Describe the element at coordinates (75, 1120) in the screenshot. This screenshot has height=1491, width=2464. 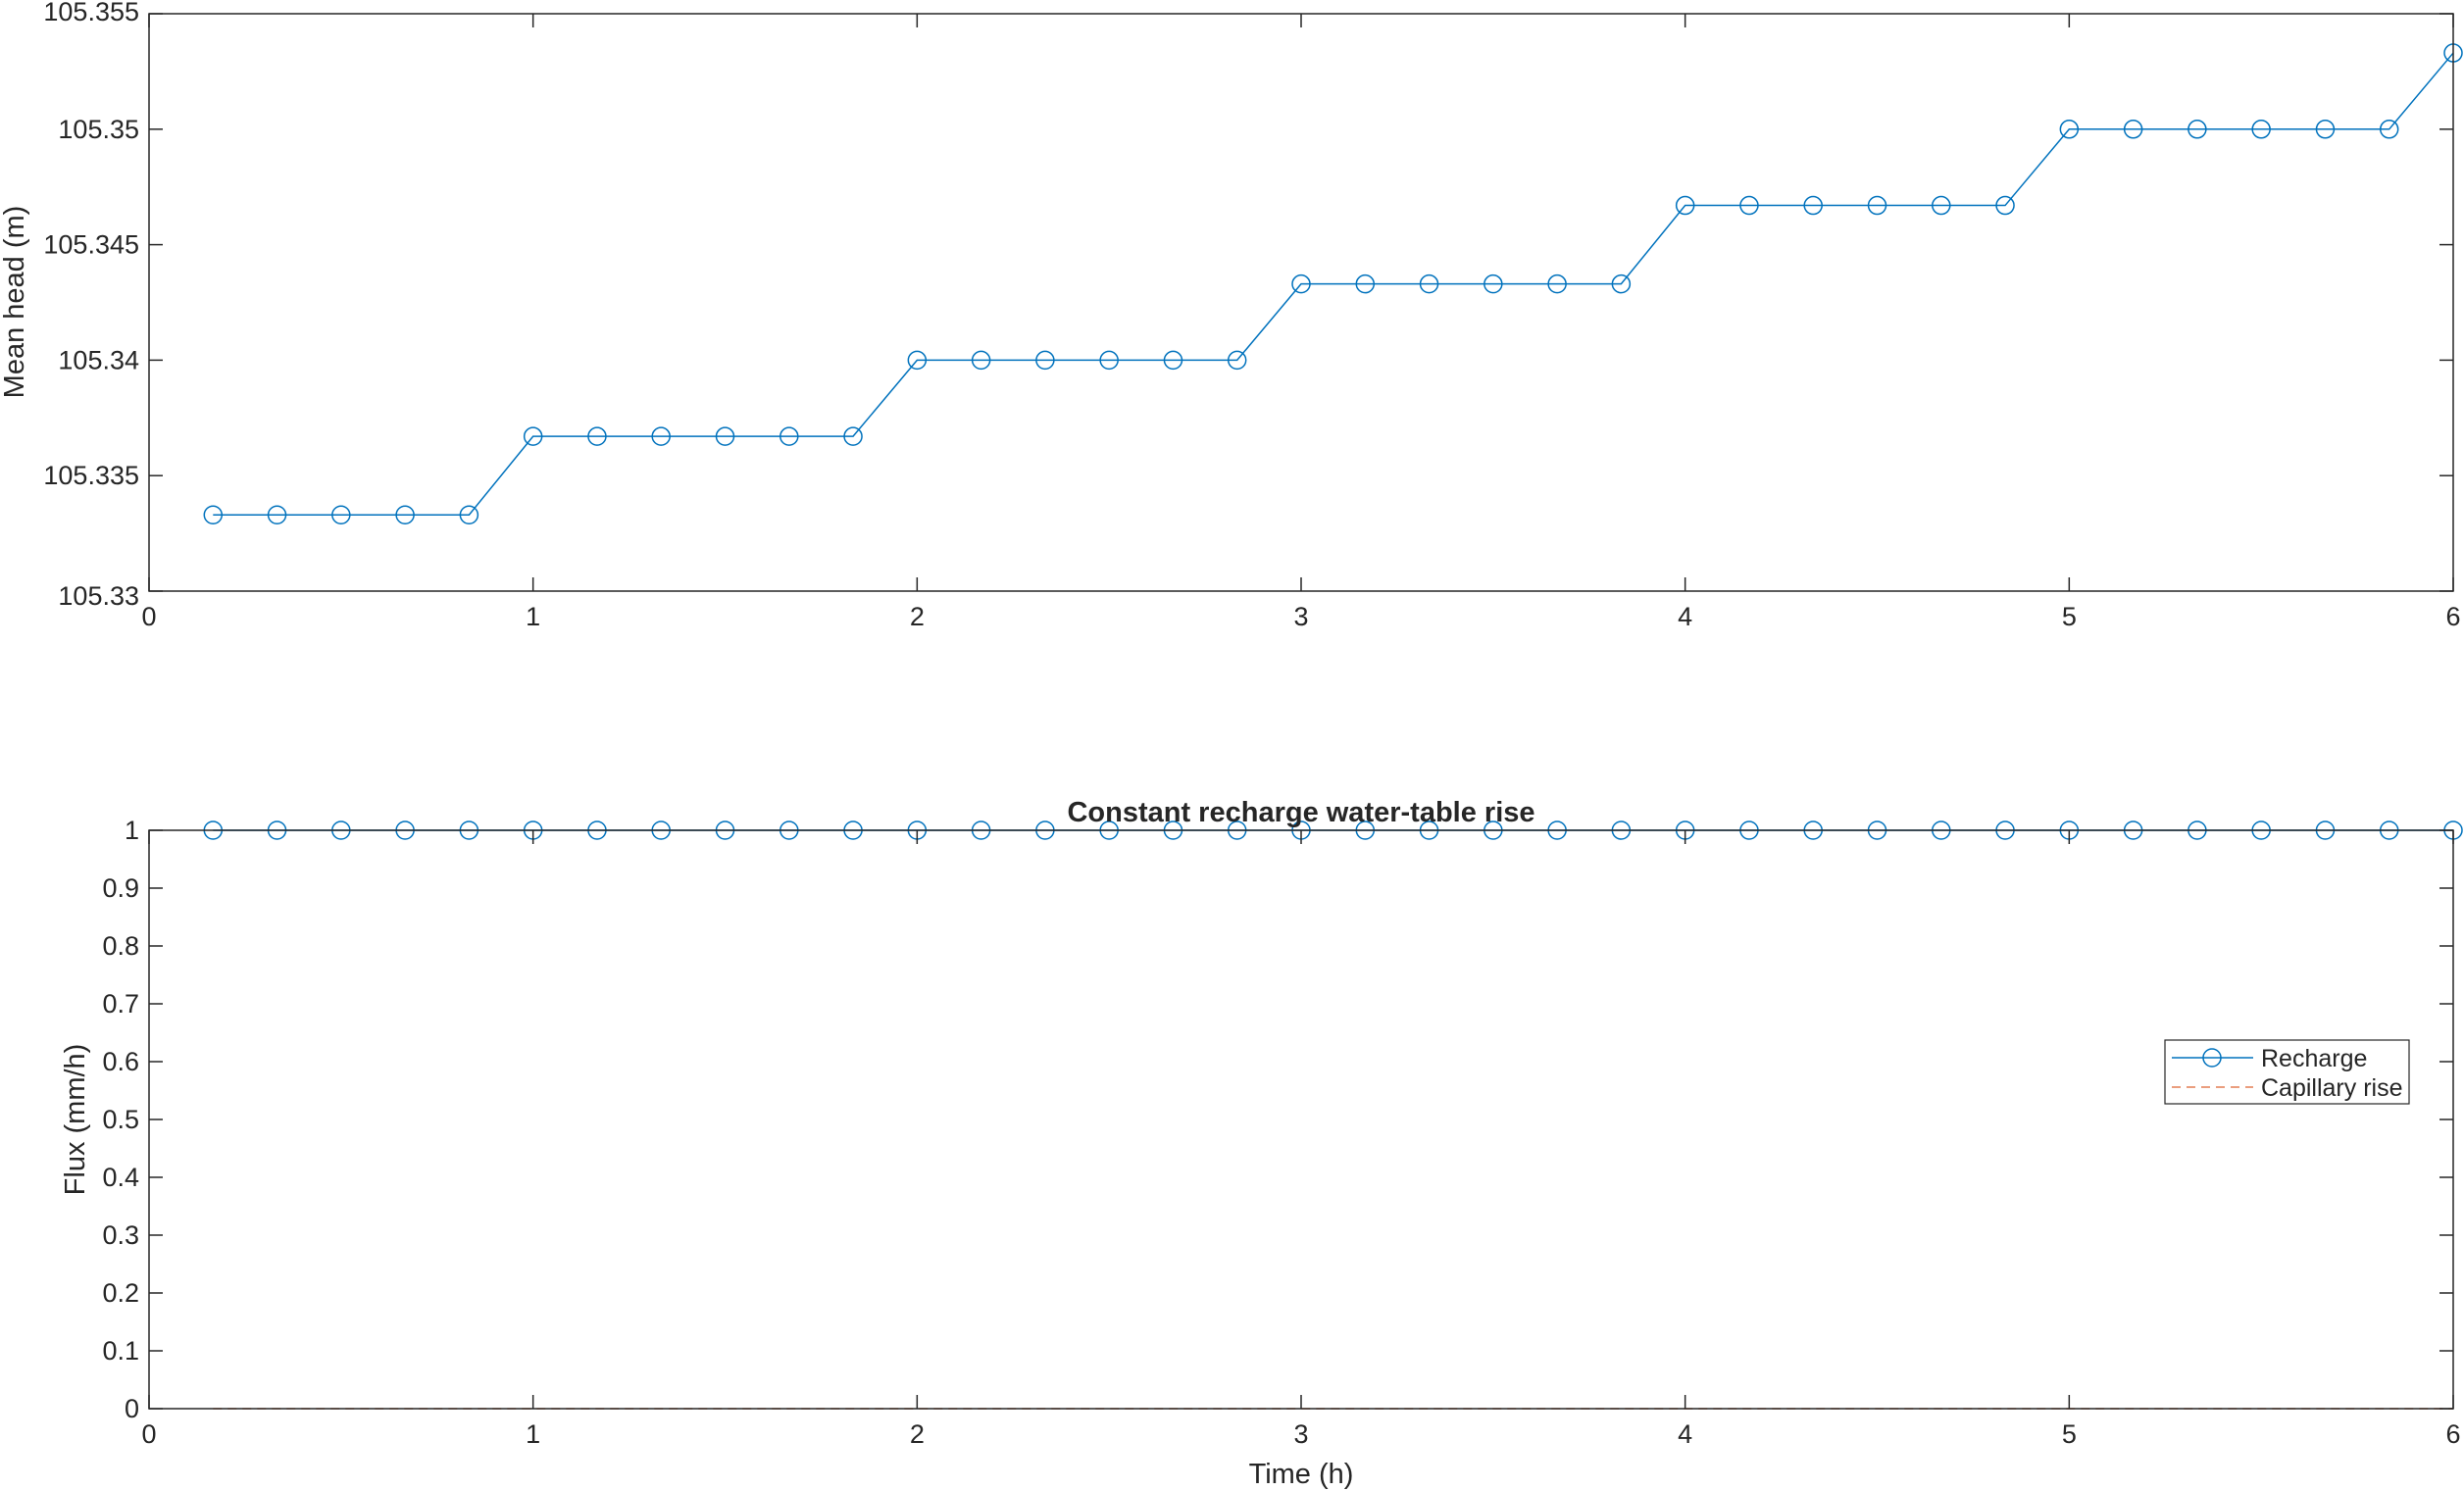
I see `y-axis-label: Flux (mm/h)` at that location.